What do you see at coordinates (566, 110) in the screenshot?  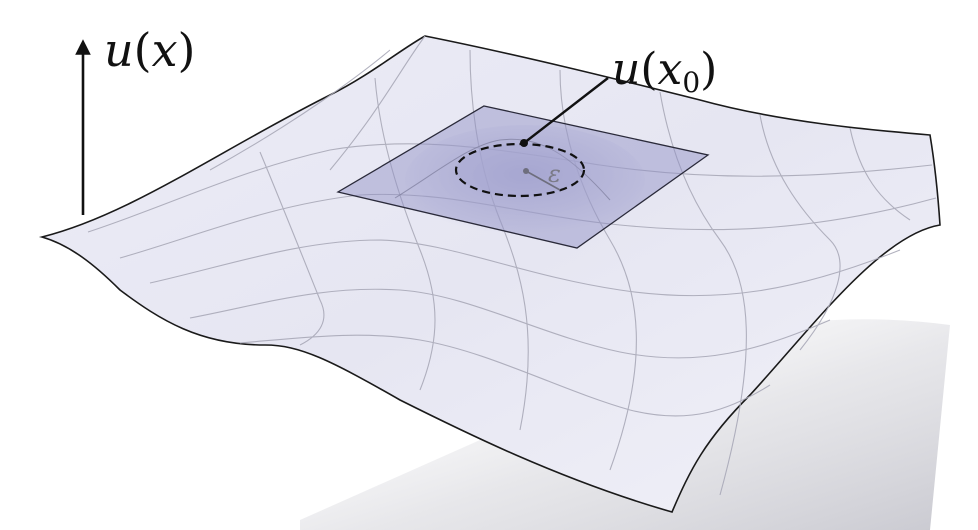 I see `leader-line` at bounding box center [566, 110].